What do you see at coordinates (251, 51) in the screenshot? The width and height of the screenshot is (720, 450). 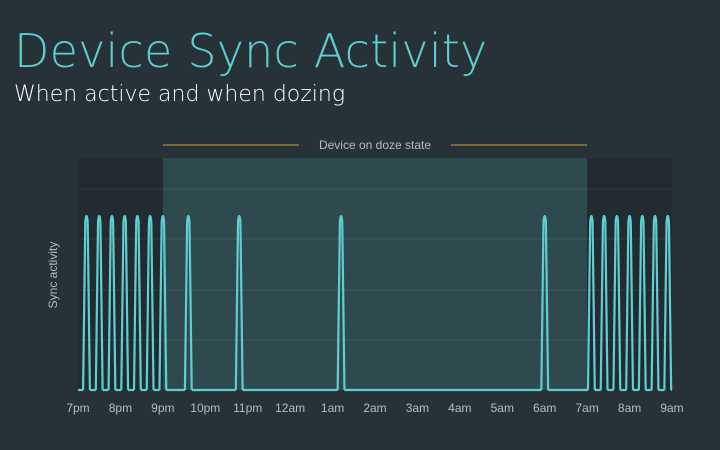 I see `chart-title: Device Sync Activity` at bounding box center [251, 51].